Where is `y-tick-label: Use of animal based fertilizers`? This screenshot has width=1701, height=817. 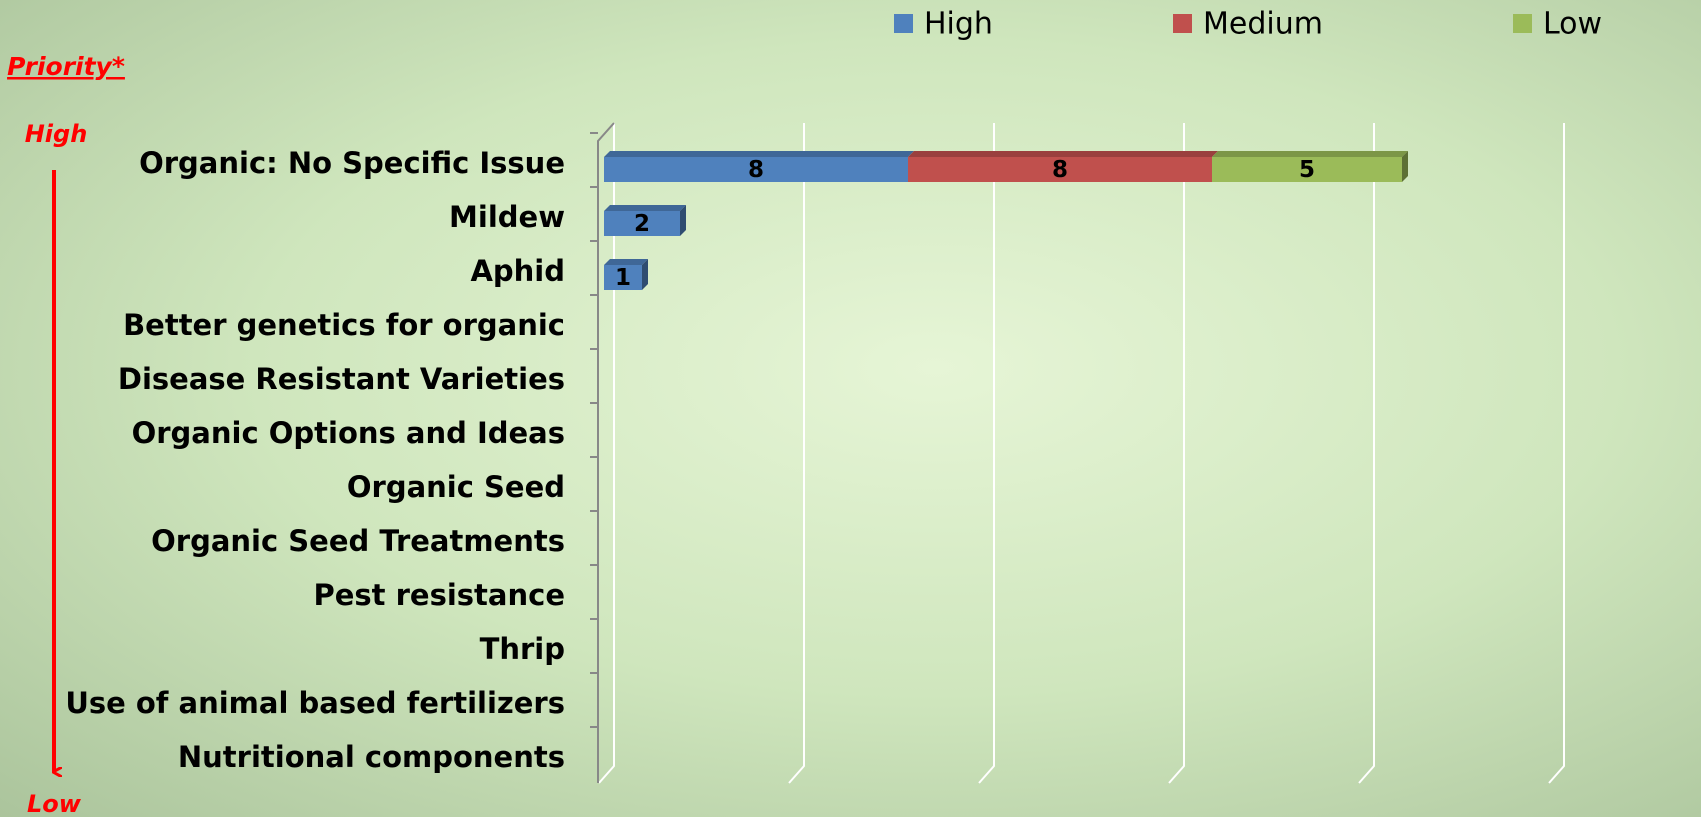
y-tick-label: Use of animal based fertilizers is located at coordinates (315, 703).